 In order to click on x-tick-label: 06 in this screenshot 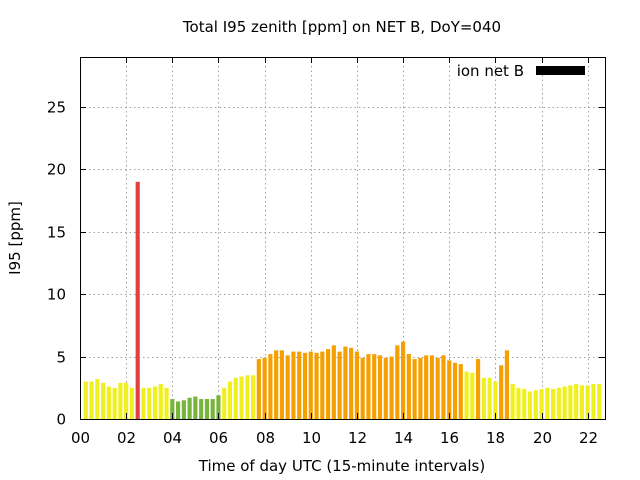, I will do `click(218, 438)`.